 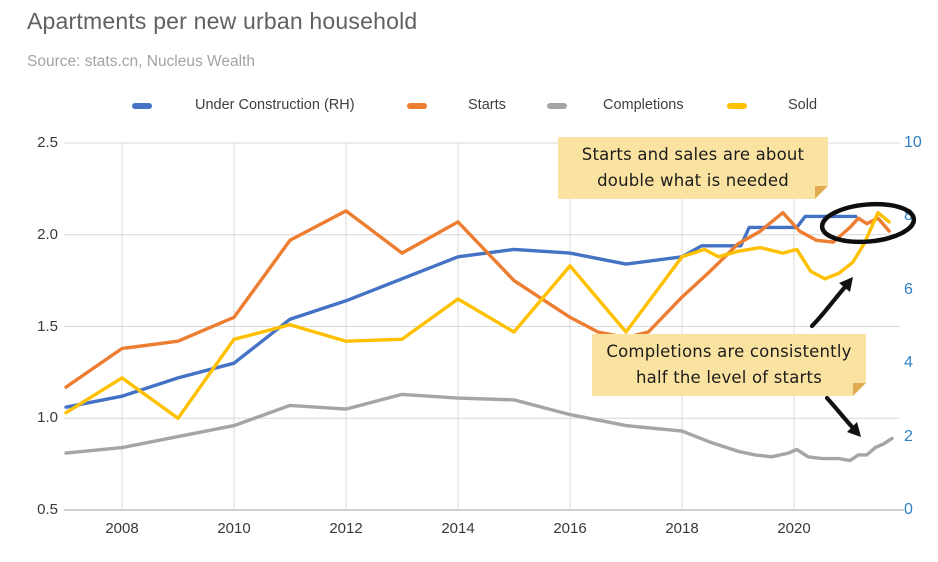 I want to click on ellipse-highlight-icon, so click(x=868, y=223).